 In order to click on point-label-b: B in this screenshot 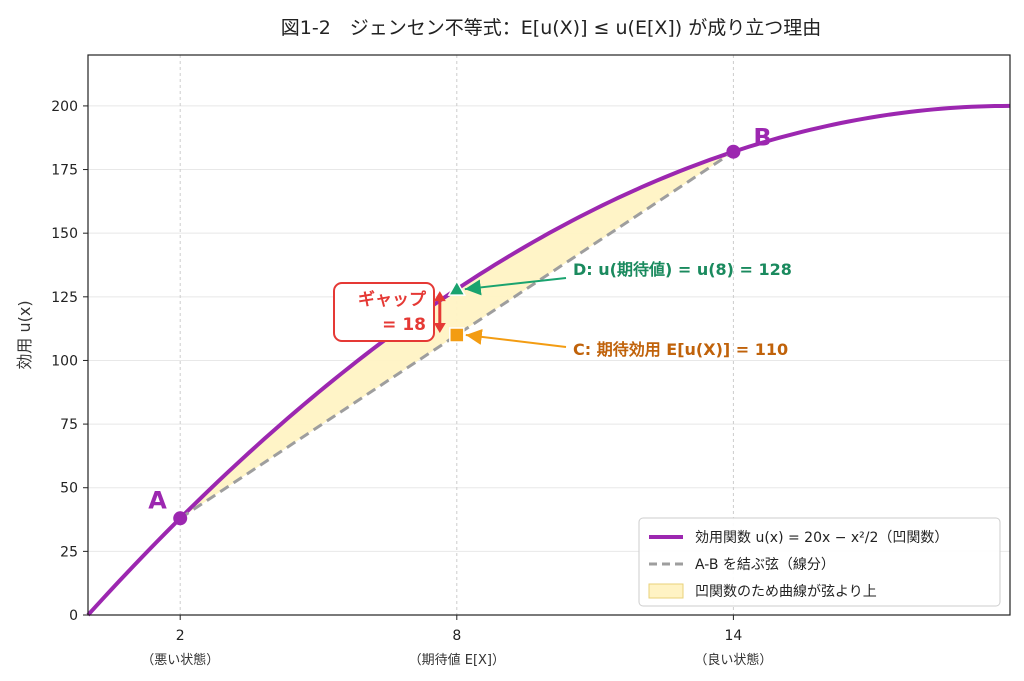, I will do `click(762, 138)`.